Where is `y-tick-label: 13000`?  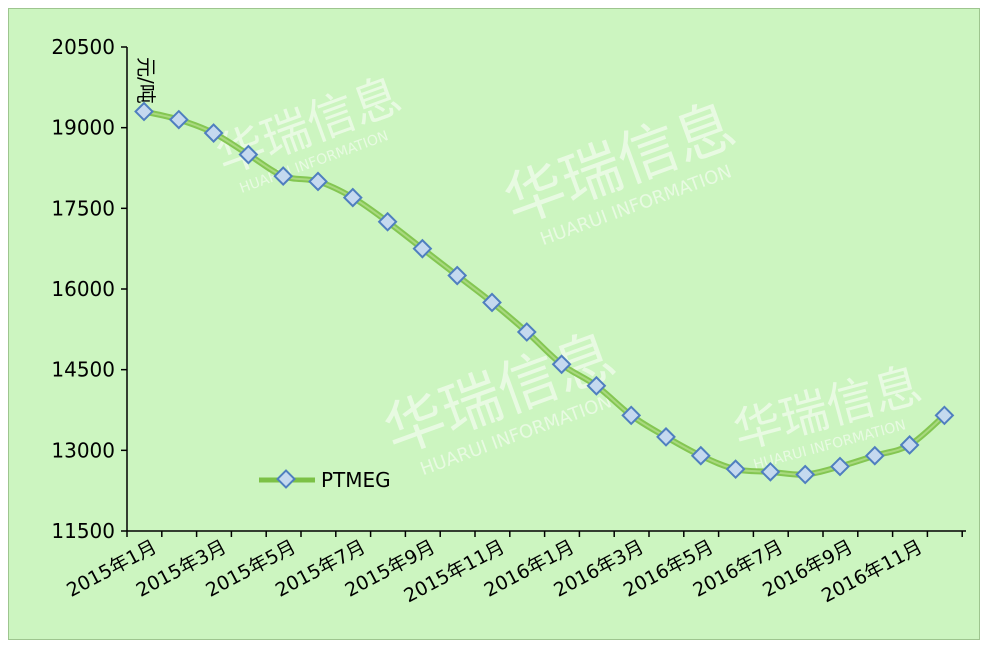
y-tick-label: 13000 is located at coordinates (83, 450).